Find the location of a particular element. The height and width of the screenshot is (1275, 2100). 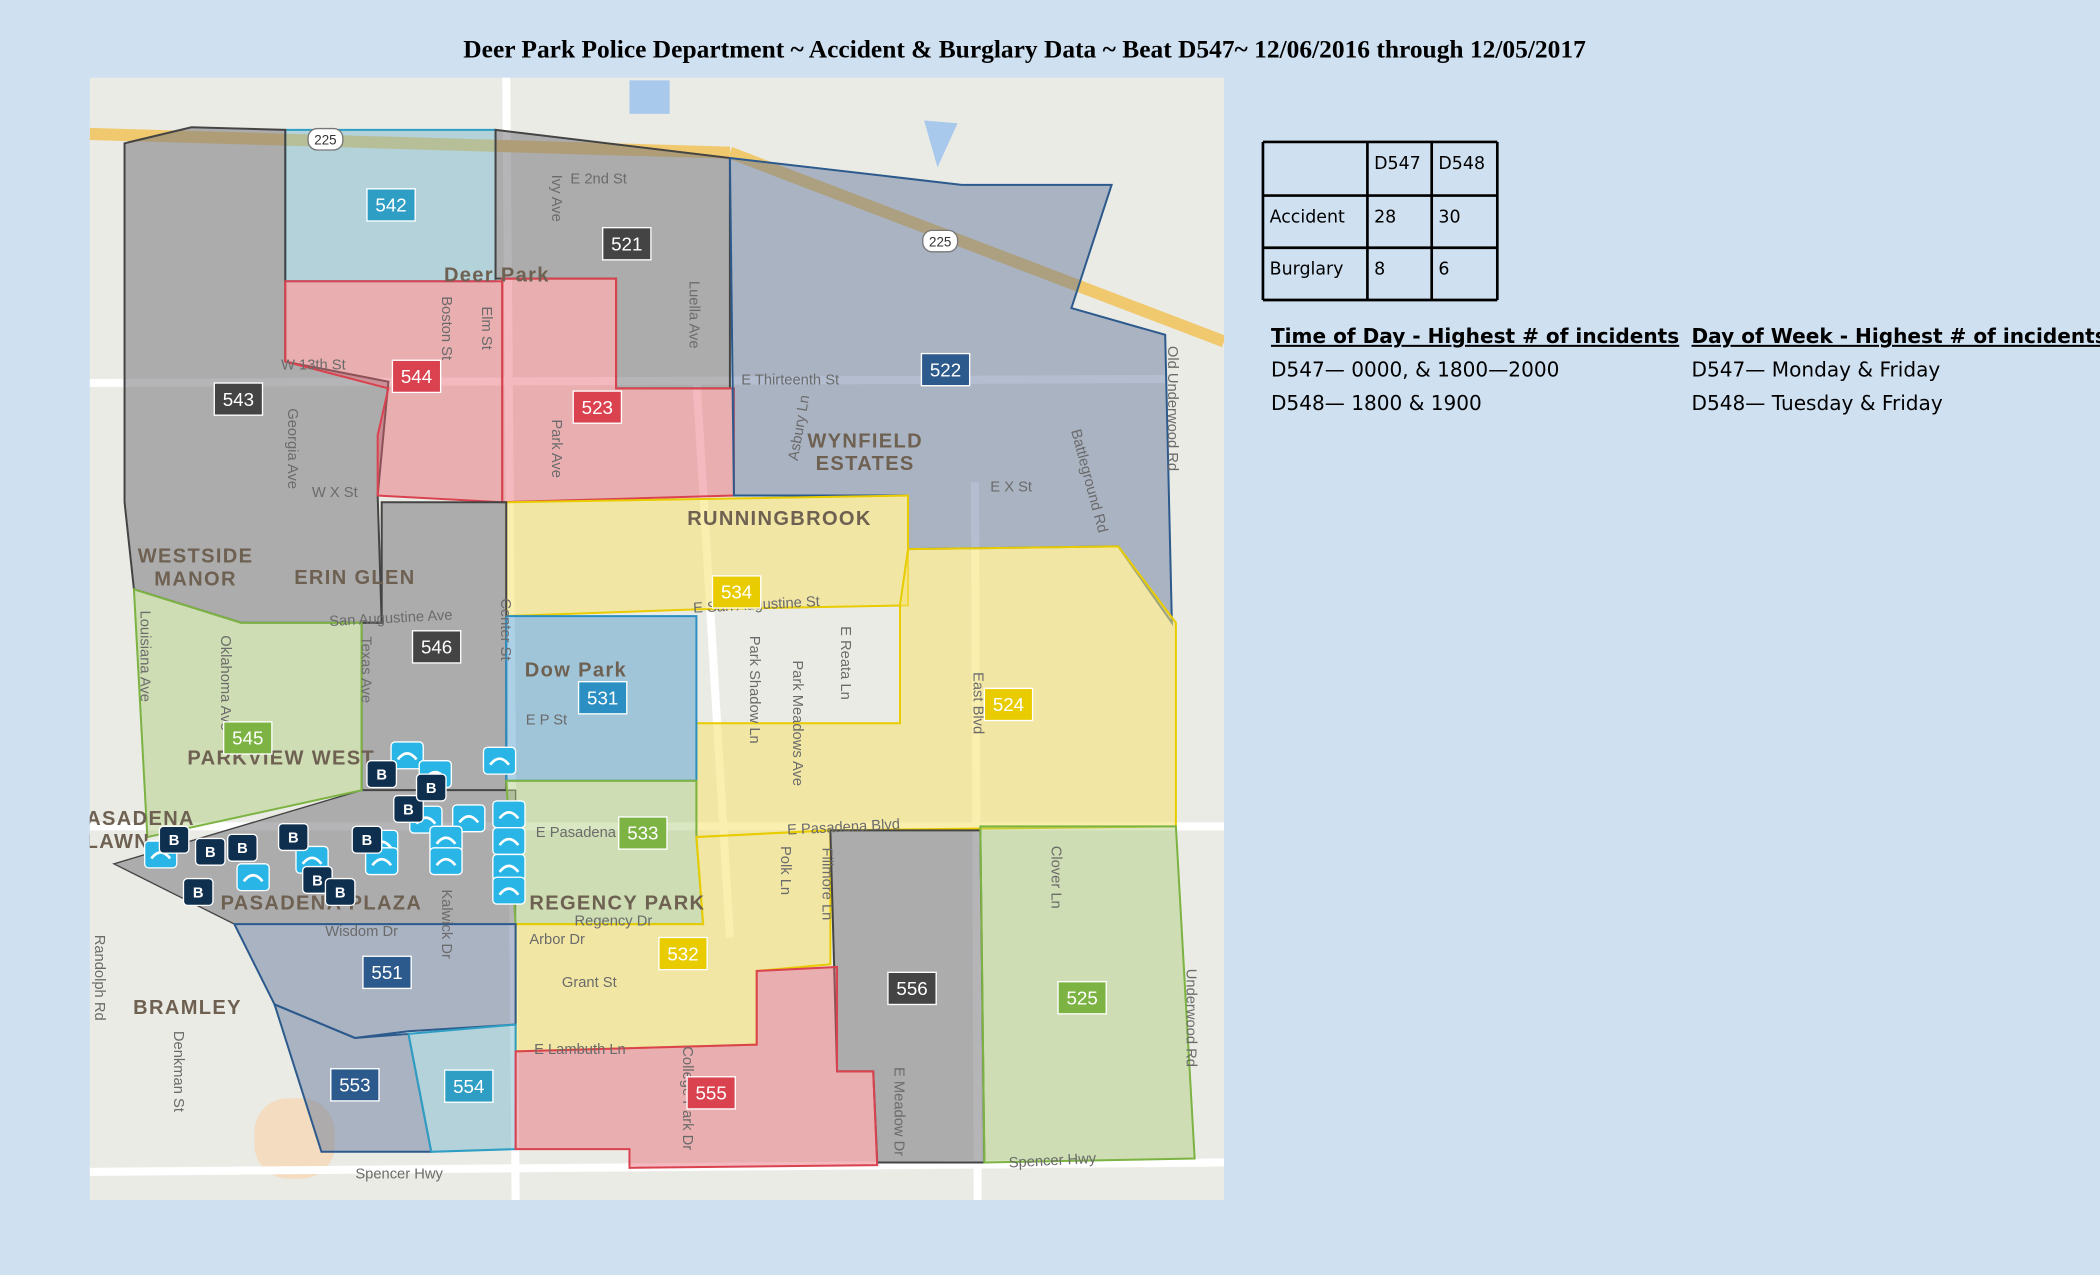

beat-label: 556 is located at coordinates (911, 988).